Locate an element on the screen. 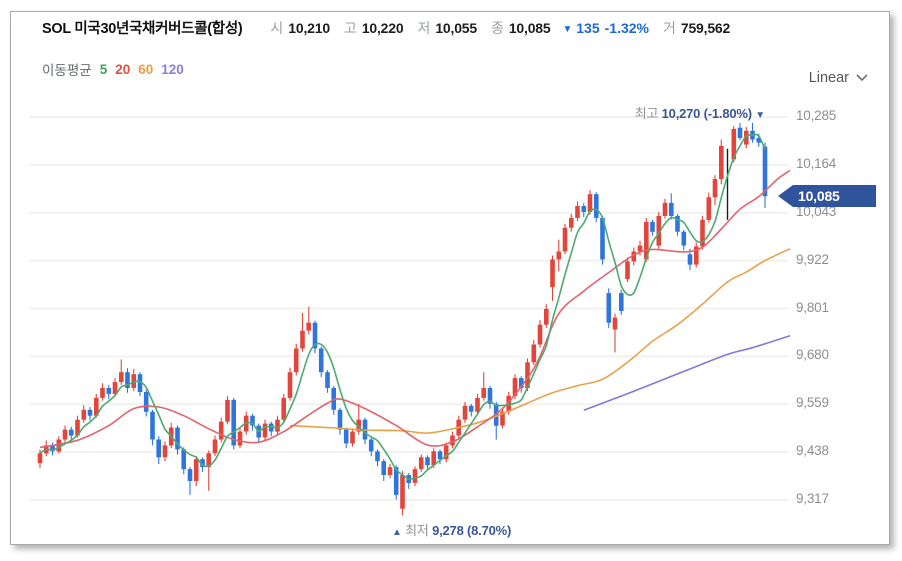 The width and height of the screenshot is (902, 561). high-label: 최고 is located at coordinates (646, 113).